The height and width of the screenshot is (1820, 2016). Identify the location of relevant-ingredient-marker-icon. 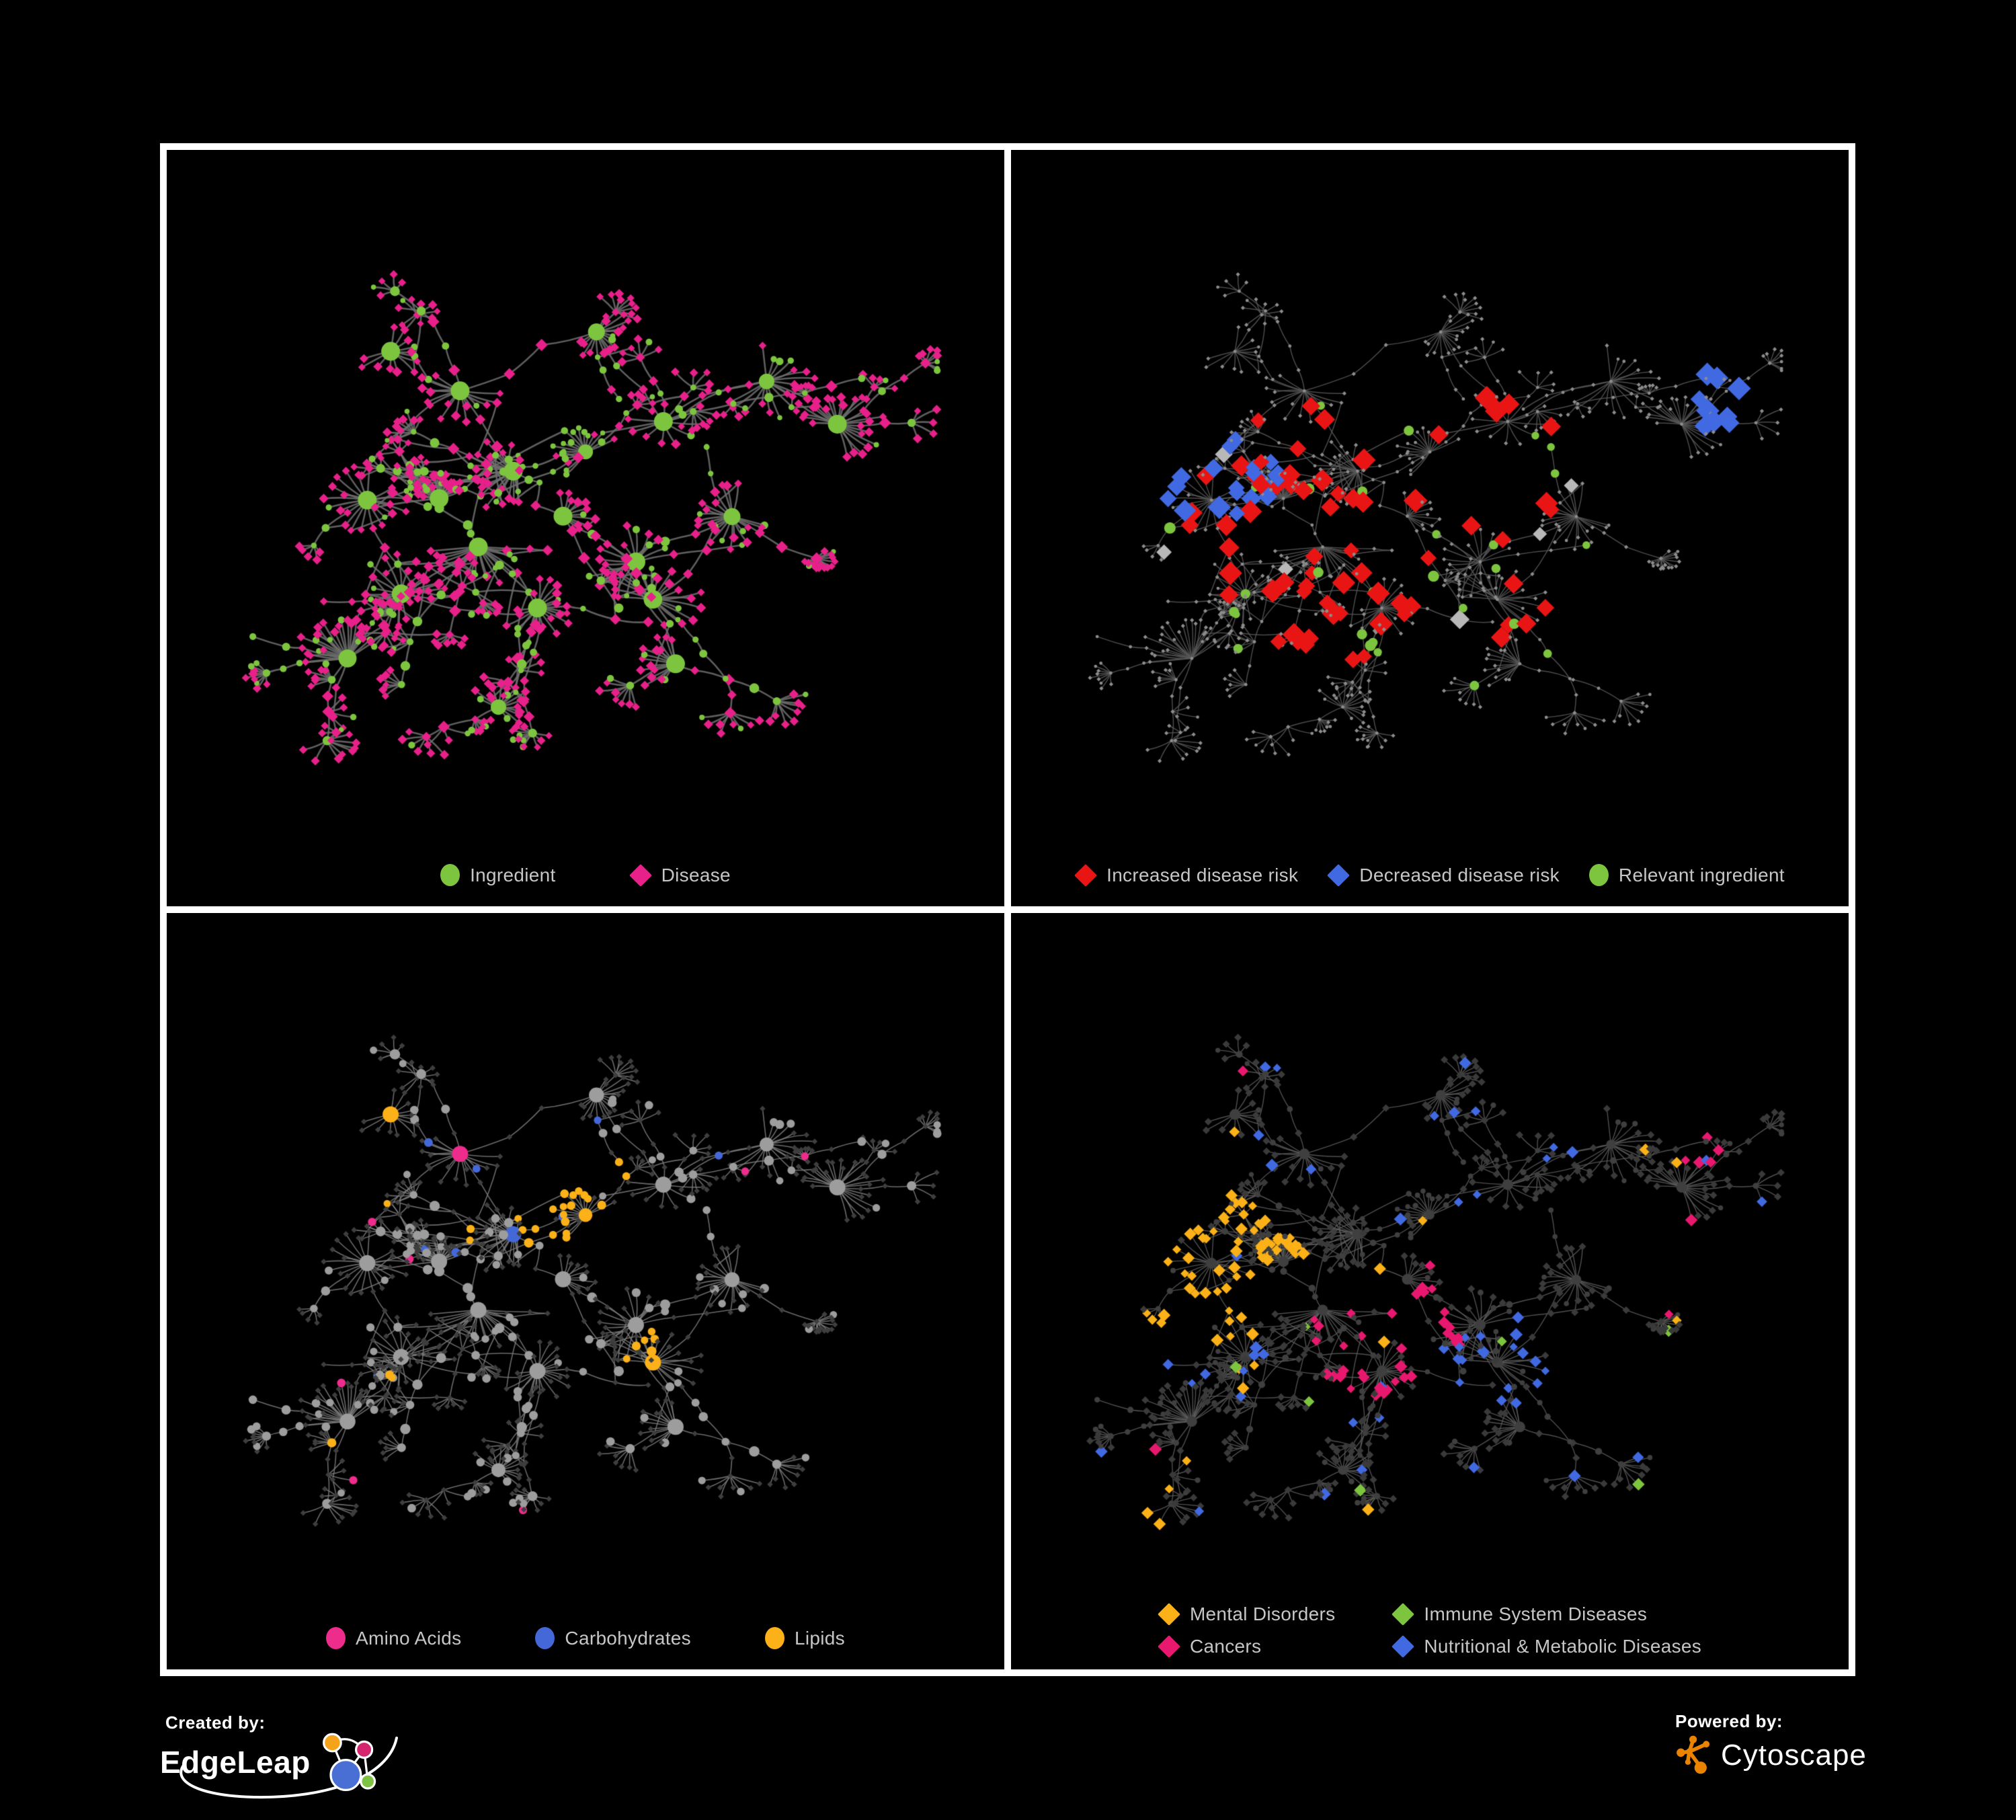
(1598, 875).